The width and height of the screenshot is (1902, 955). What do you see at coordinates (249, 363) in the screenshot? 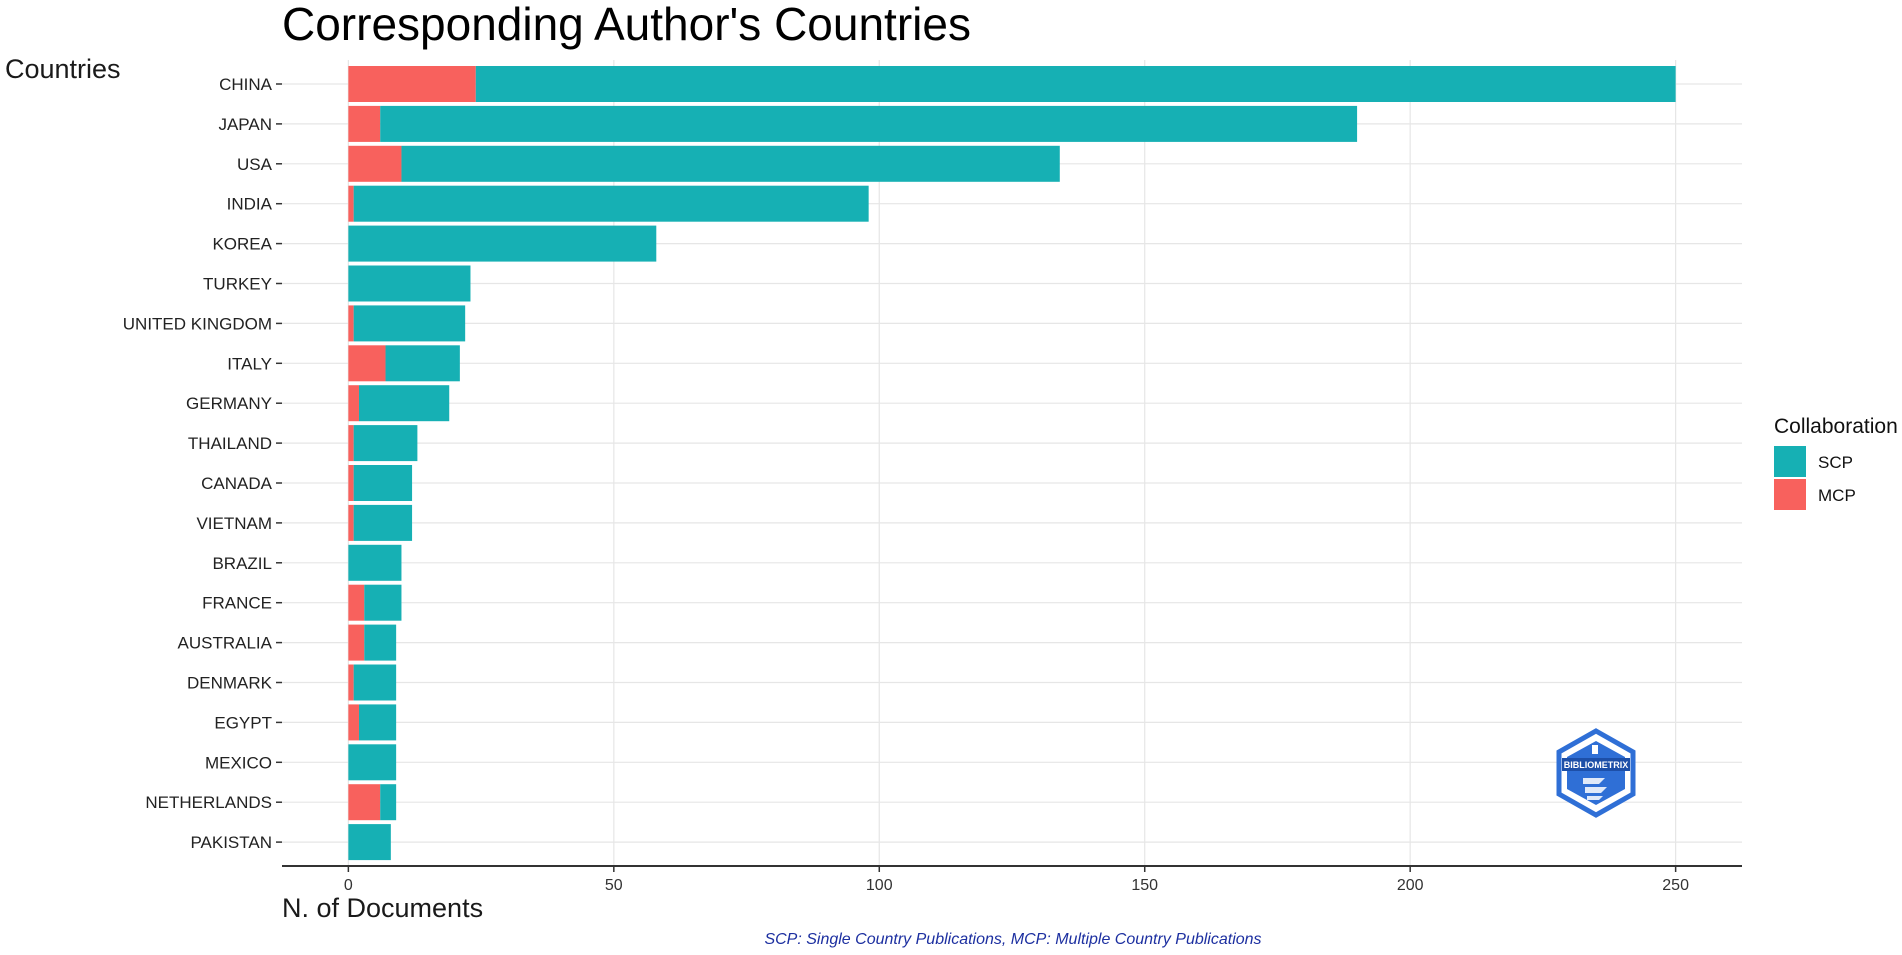
I see `y-tick-label: ITALY` at bounding box center [249, 363].